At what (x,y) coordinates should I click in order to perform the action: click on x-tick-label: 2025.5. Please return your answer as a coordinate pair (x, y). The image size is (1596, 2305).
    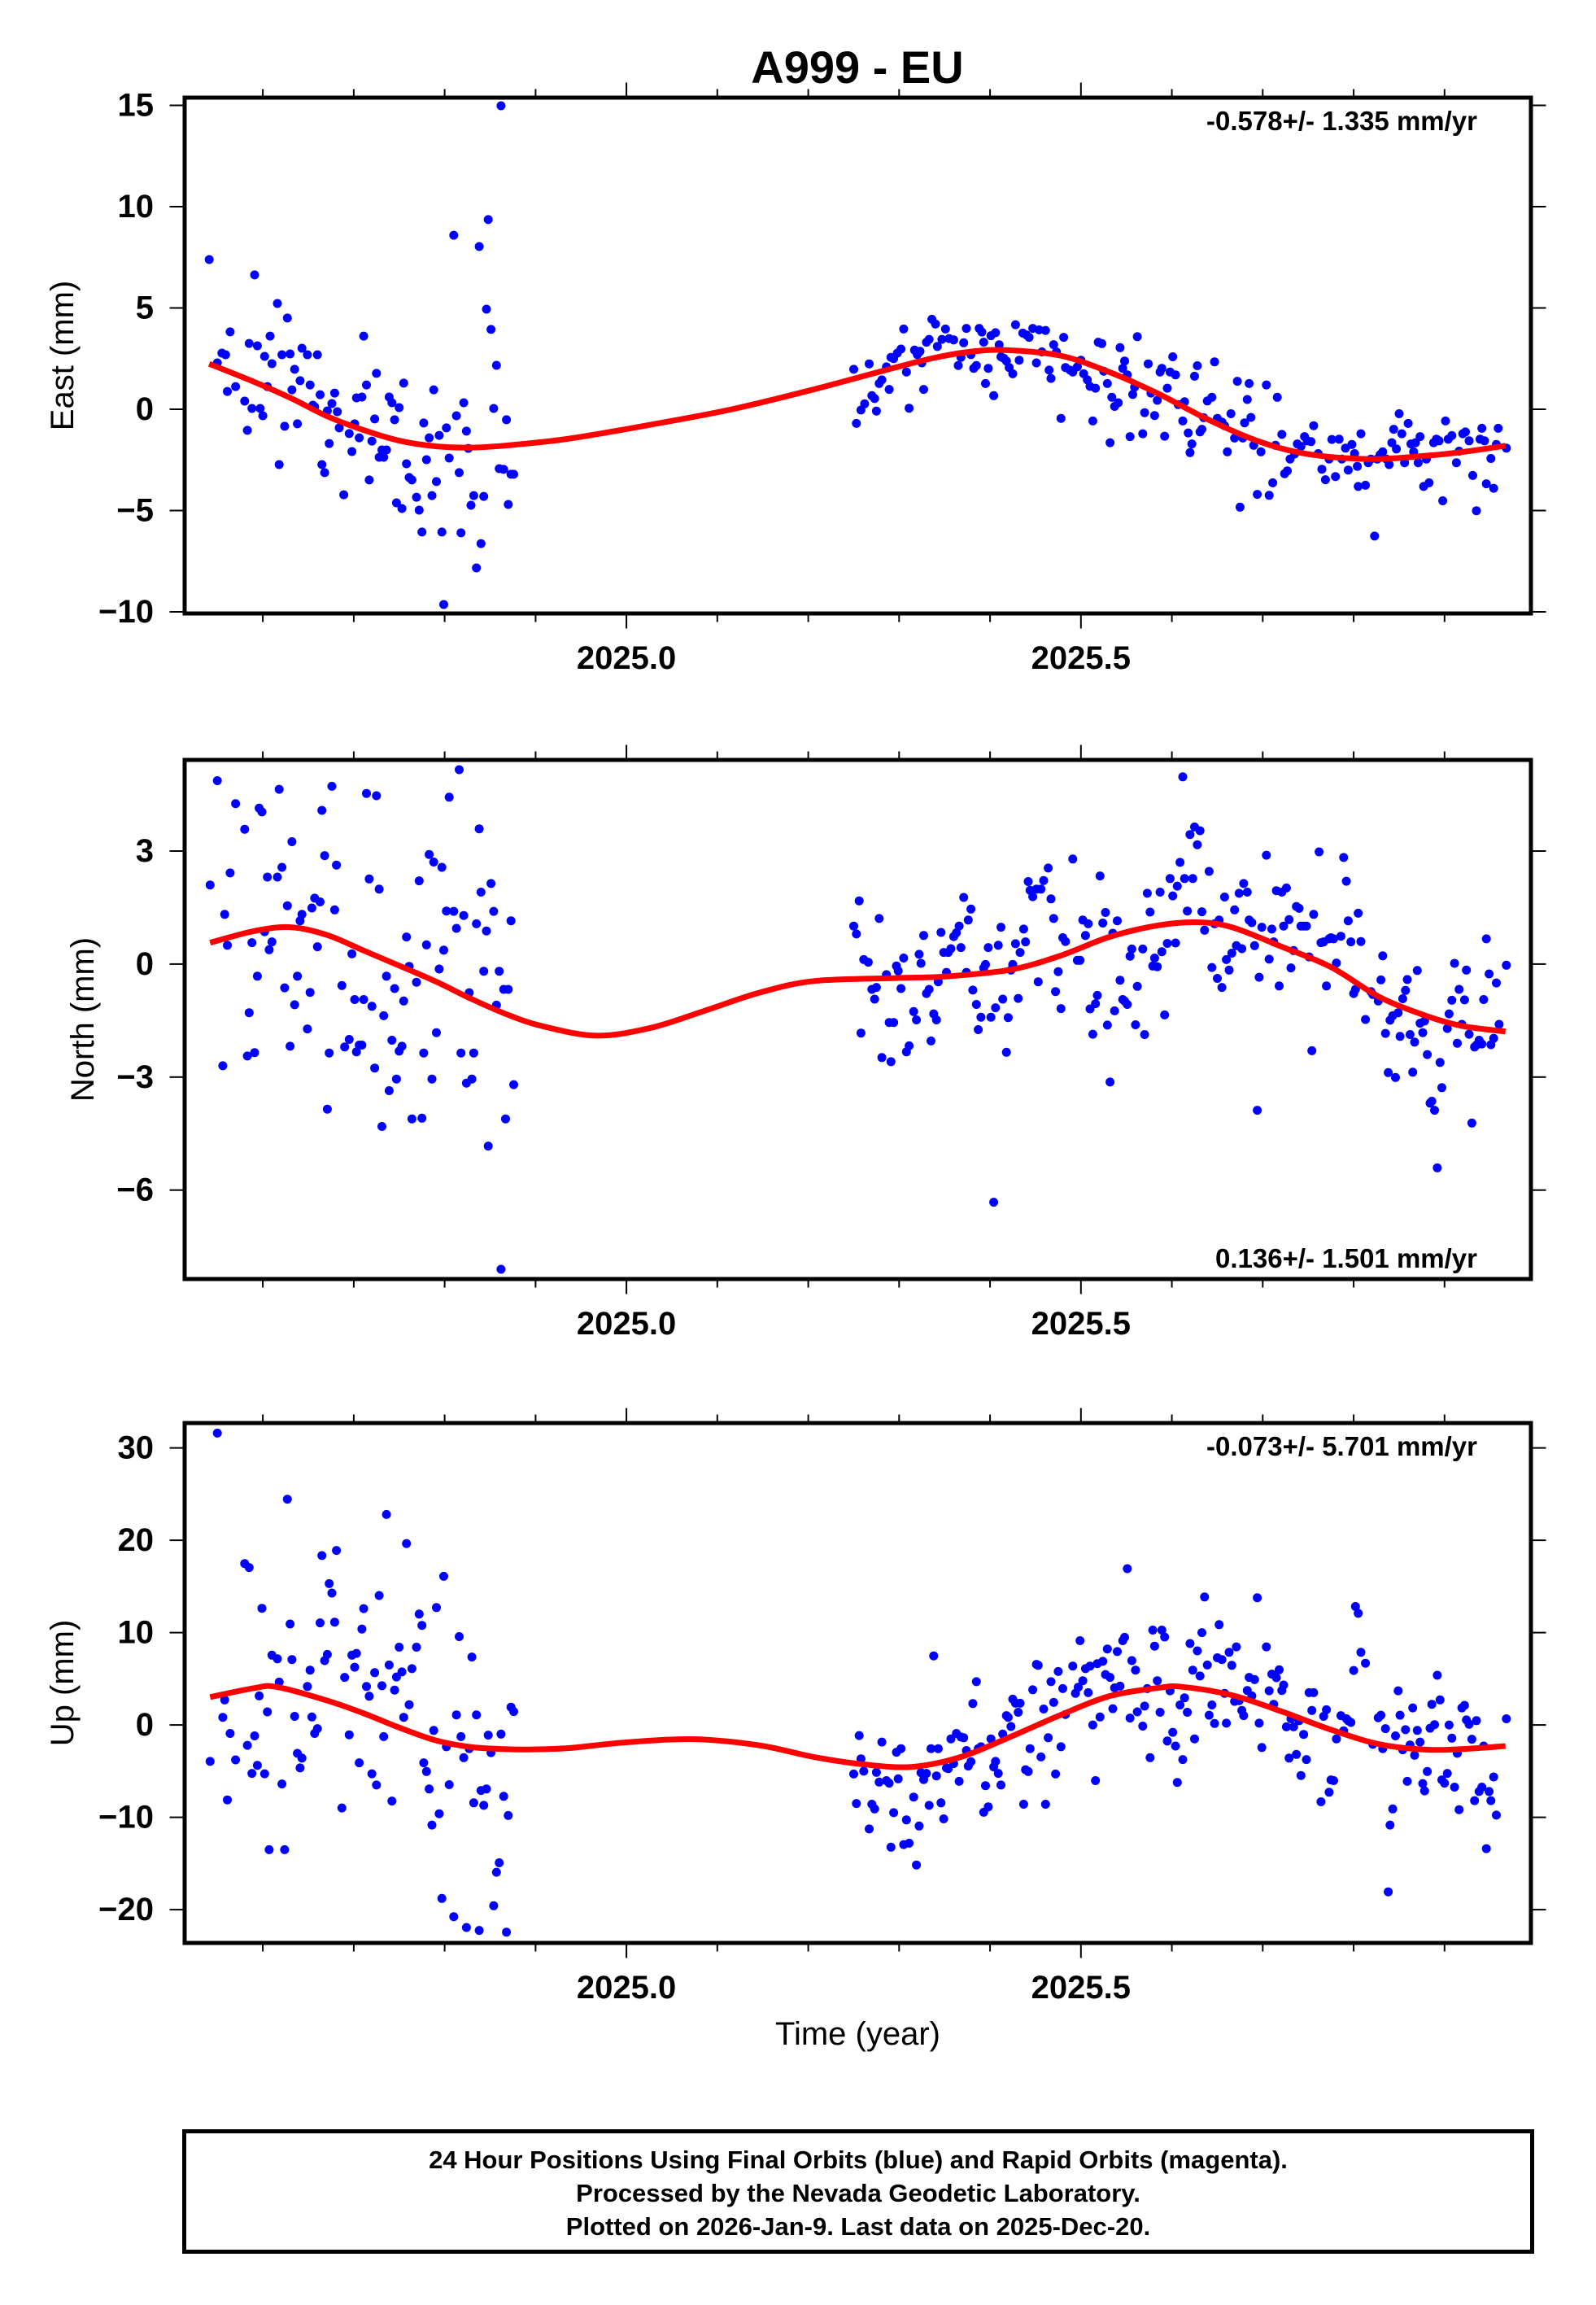
    Looking at the image, I should click on (1081, 658).